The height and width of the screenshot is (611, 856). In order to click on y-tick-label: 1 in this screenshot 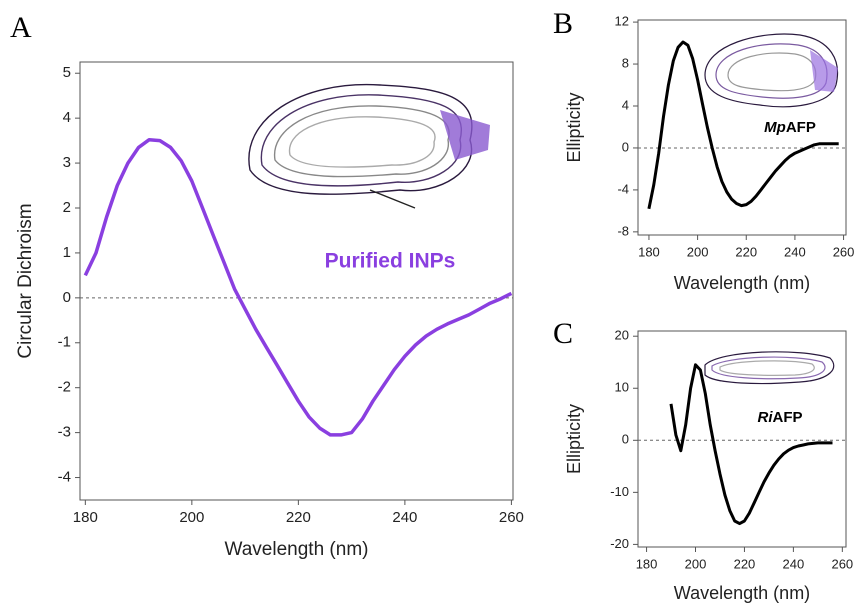, I will do `click(67, 252)`.